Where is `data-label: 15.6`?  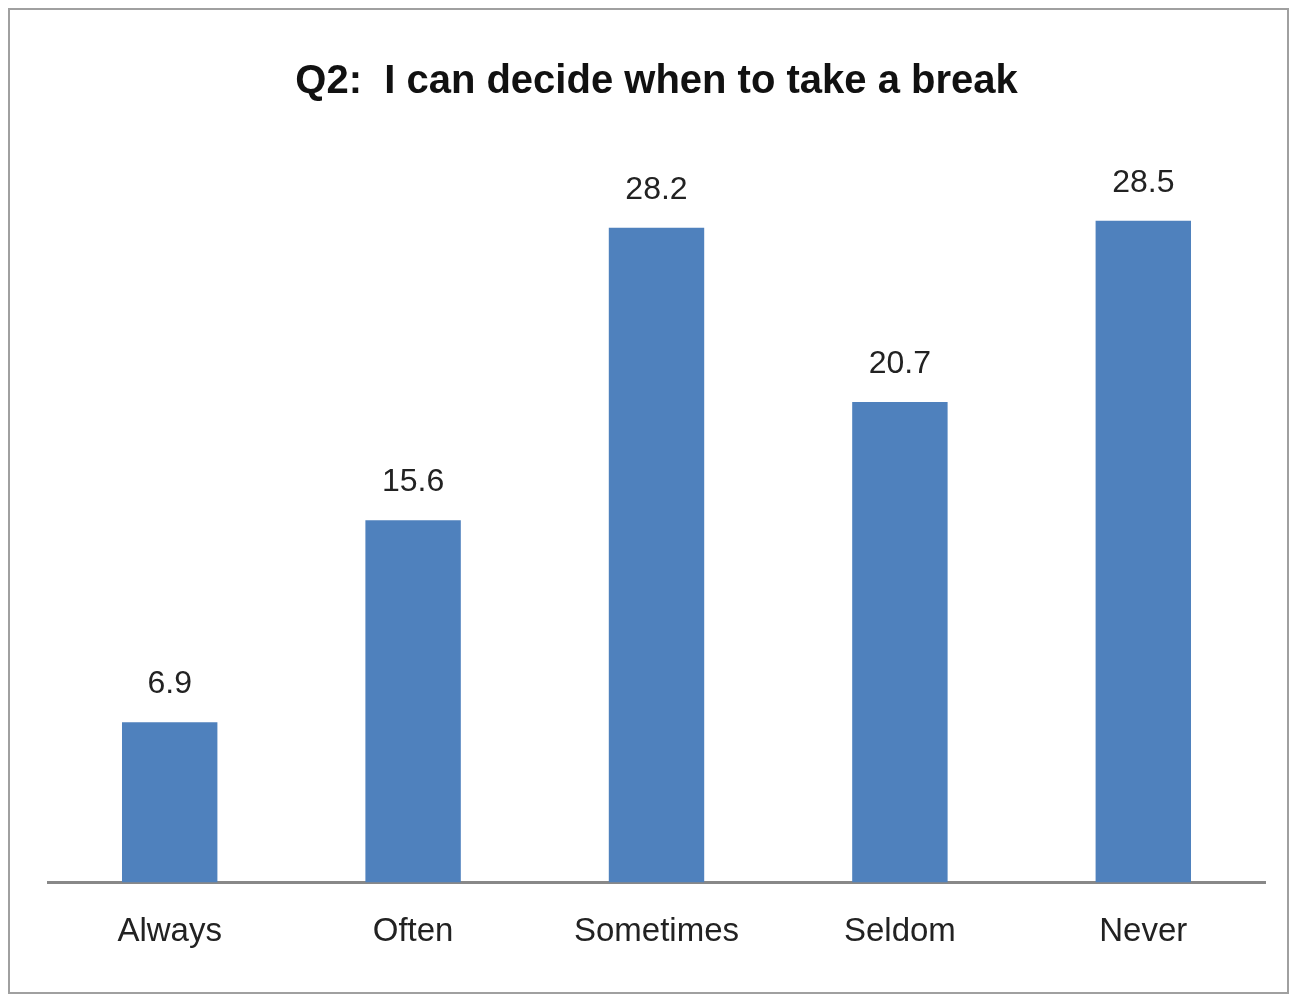 data-label: 15.6 is located at coordinates (413, 480).